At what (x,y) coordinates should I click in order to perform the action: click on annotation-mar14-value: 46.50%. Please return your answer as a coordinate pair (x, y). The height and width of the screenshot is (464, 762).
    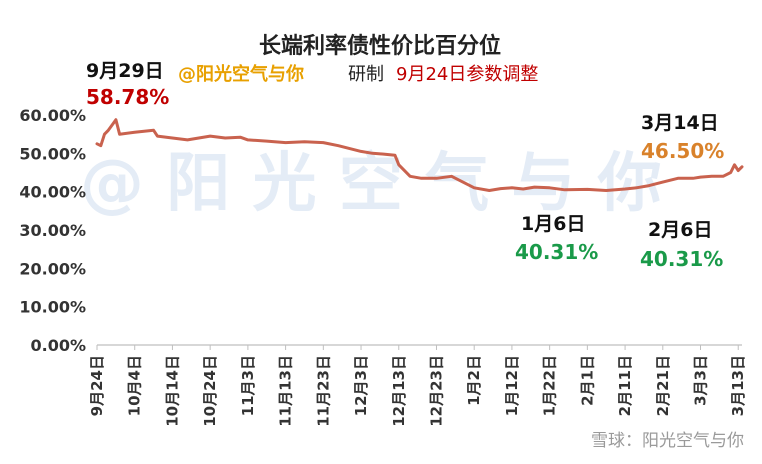
    Looking at the image, I should click on (682, 151).